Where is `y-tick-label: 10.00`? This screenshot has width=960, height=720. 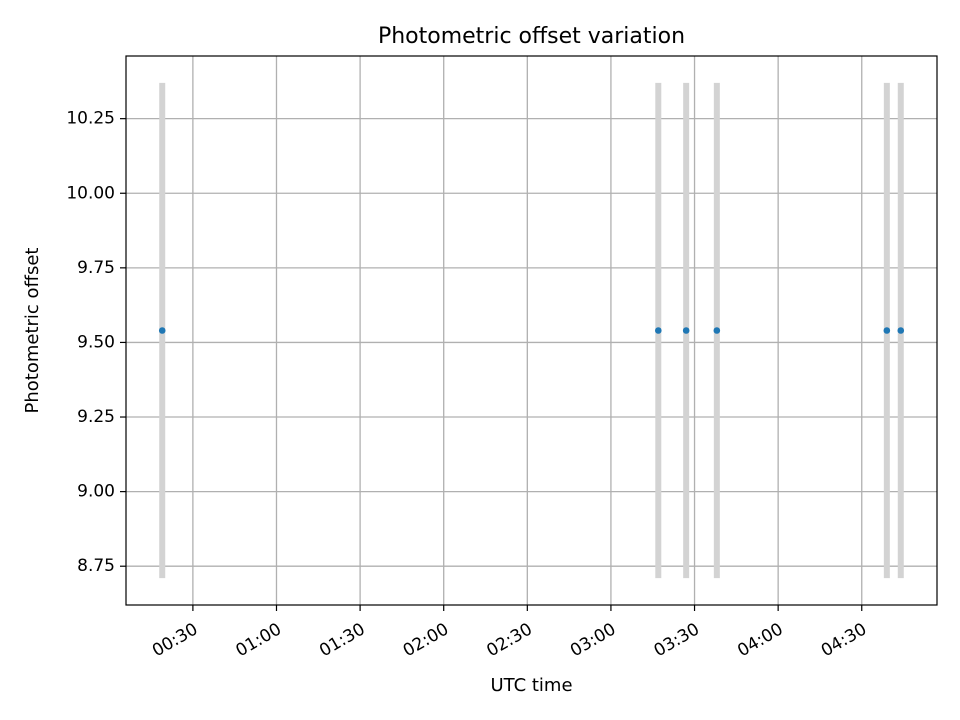
y-tick-label: 10.00 is located at coordinates (90, 193).